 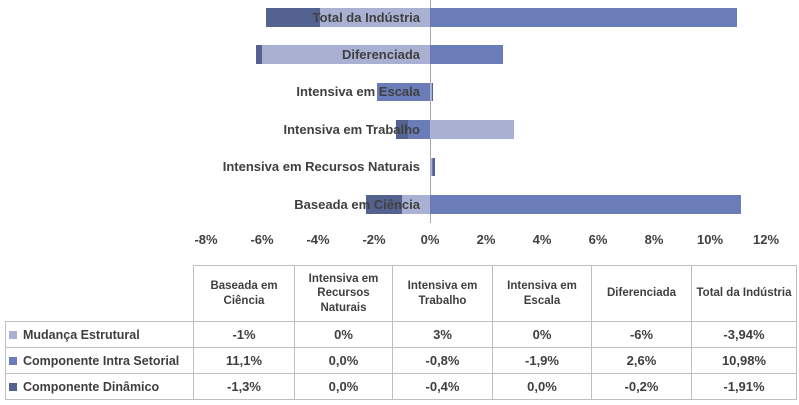 I want to click on value-baseada-em-ci-ncia-r0: -1%, so click(x=244, y=335).